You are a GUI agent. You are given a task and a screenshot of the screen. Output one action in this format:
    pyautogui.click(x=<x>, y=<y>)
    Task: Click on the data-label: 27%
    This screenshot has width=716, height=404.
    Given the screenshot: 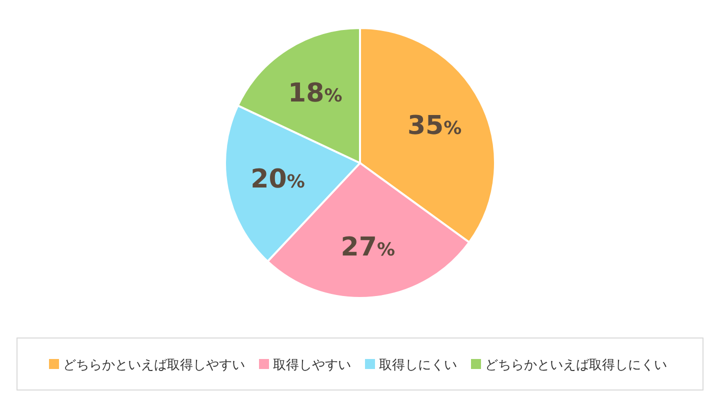 What is the action you would take?
    pyautogui.click(x=367, y=247)
    